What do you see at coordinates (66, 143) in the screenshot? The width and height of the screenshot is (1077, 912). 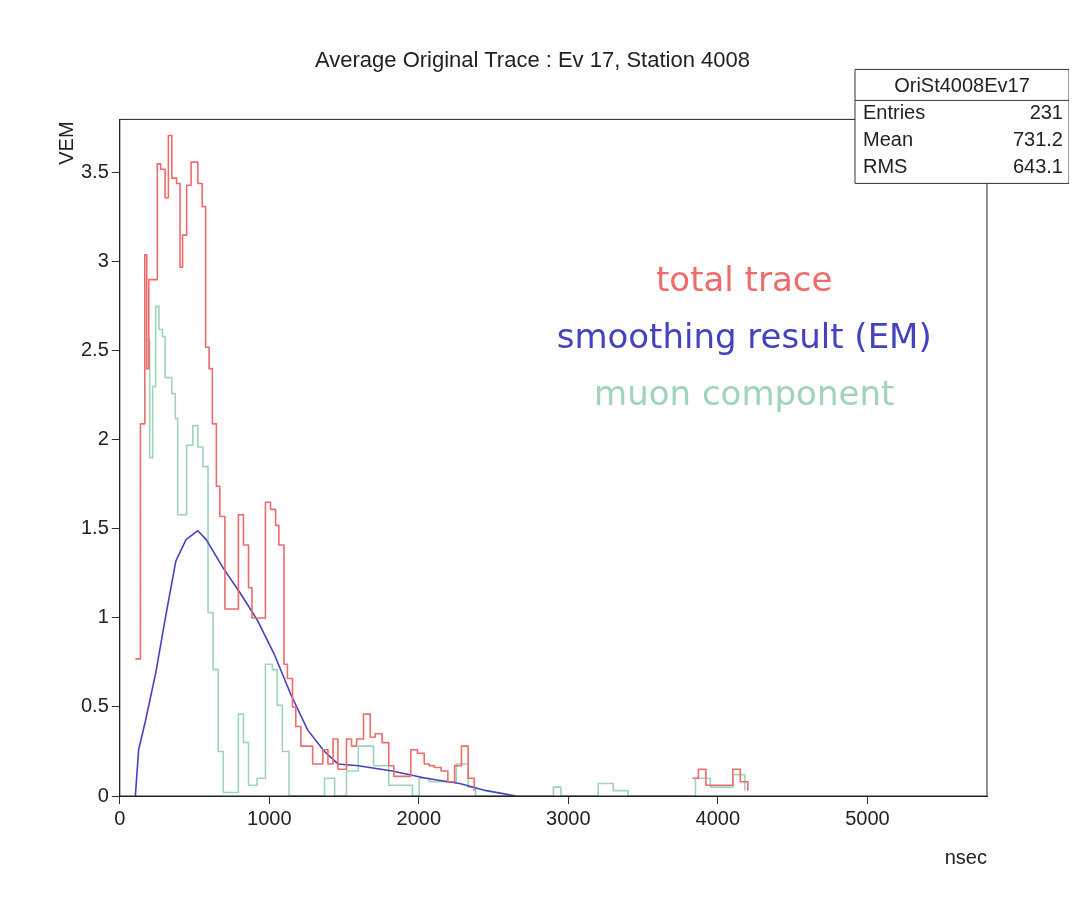 I see `y-axis-title: VEM` at bounding box center [66, 143].